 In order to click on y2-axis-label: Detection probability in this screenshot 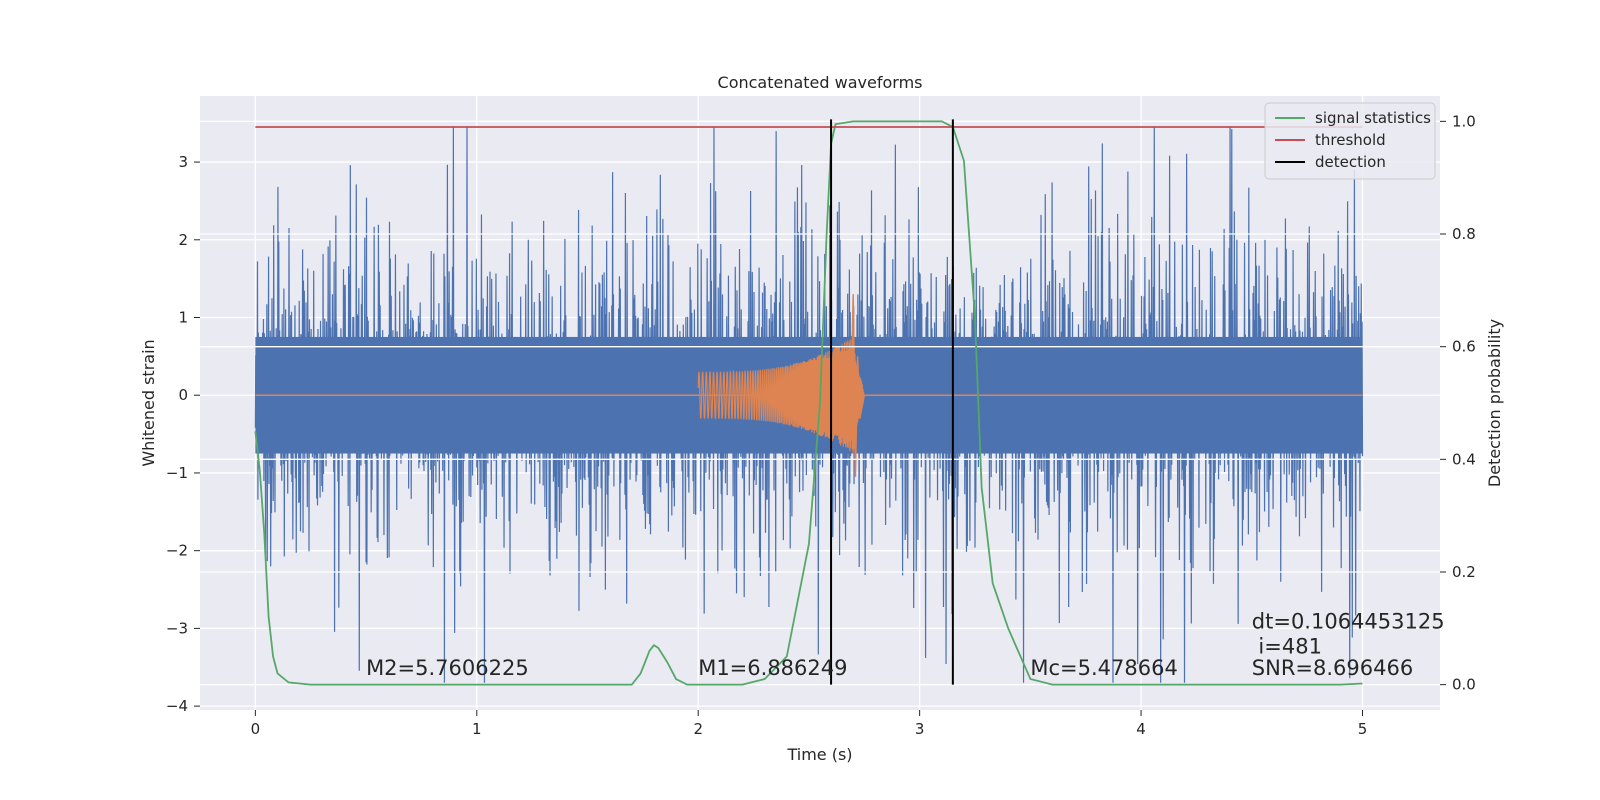, I will do `click(1494, 403)`.